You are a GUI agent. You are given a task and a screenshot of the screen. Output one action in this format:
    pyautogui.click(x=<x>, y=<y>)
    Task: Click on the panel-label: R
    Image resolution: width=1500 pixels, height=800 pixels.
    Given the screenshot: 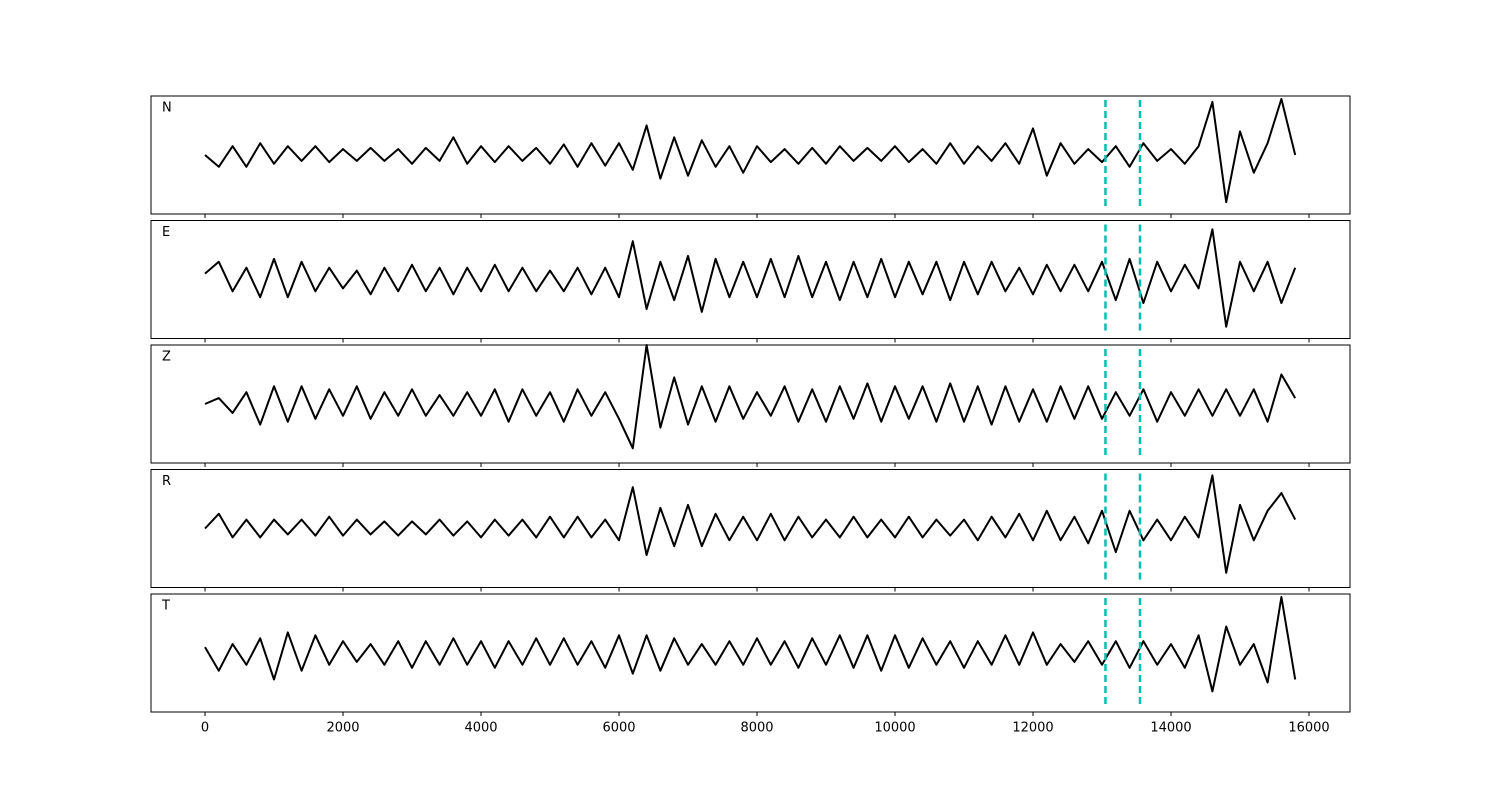 What is the action you would take?
    pyautogui.click(x=166, y=481)
    